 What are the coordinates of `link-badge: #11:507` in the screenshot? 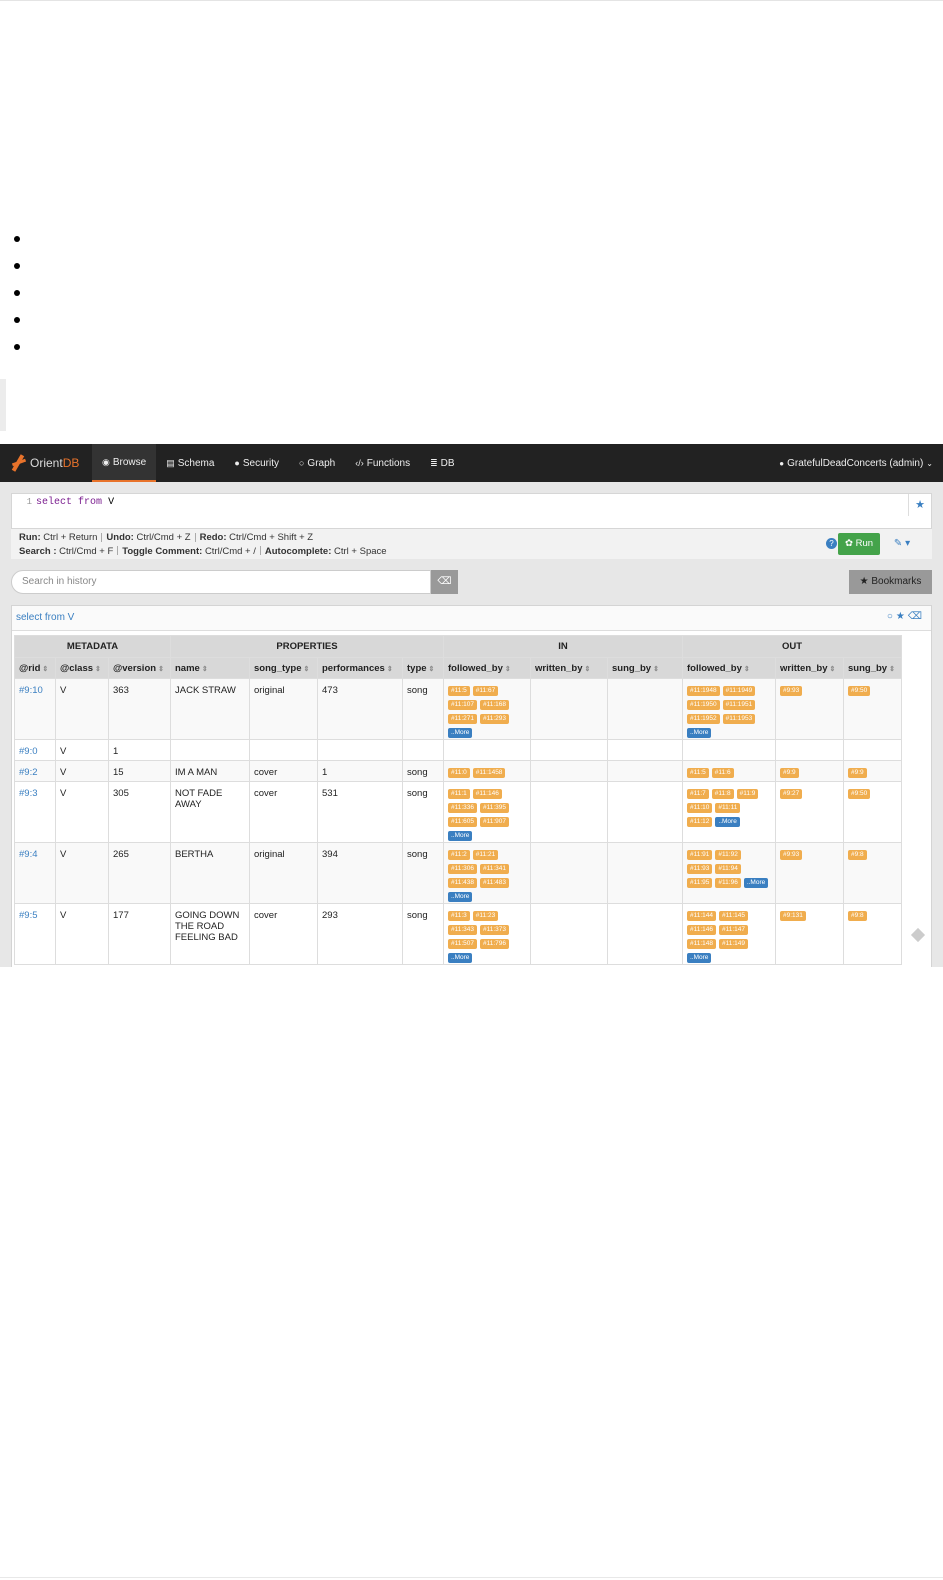 It's located at (463, 944).